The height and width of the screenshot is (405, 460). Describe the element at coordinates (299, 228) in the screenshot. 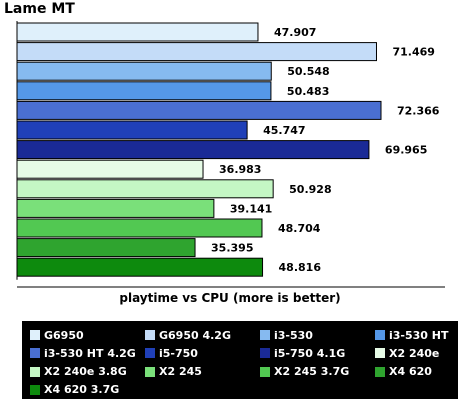

I see `bar-value-label: 48.704` at that location.